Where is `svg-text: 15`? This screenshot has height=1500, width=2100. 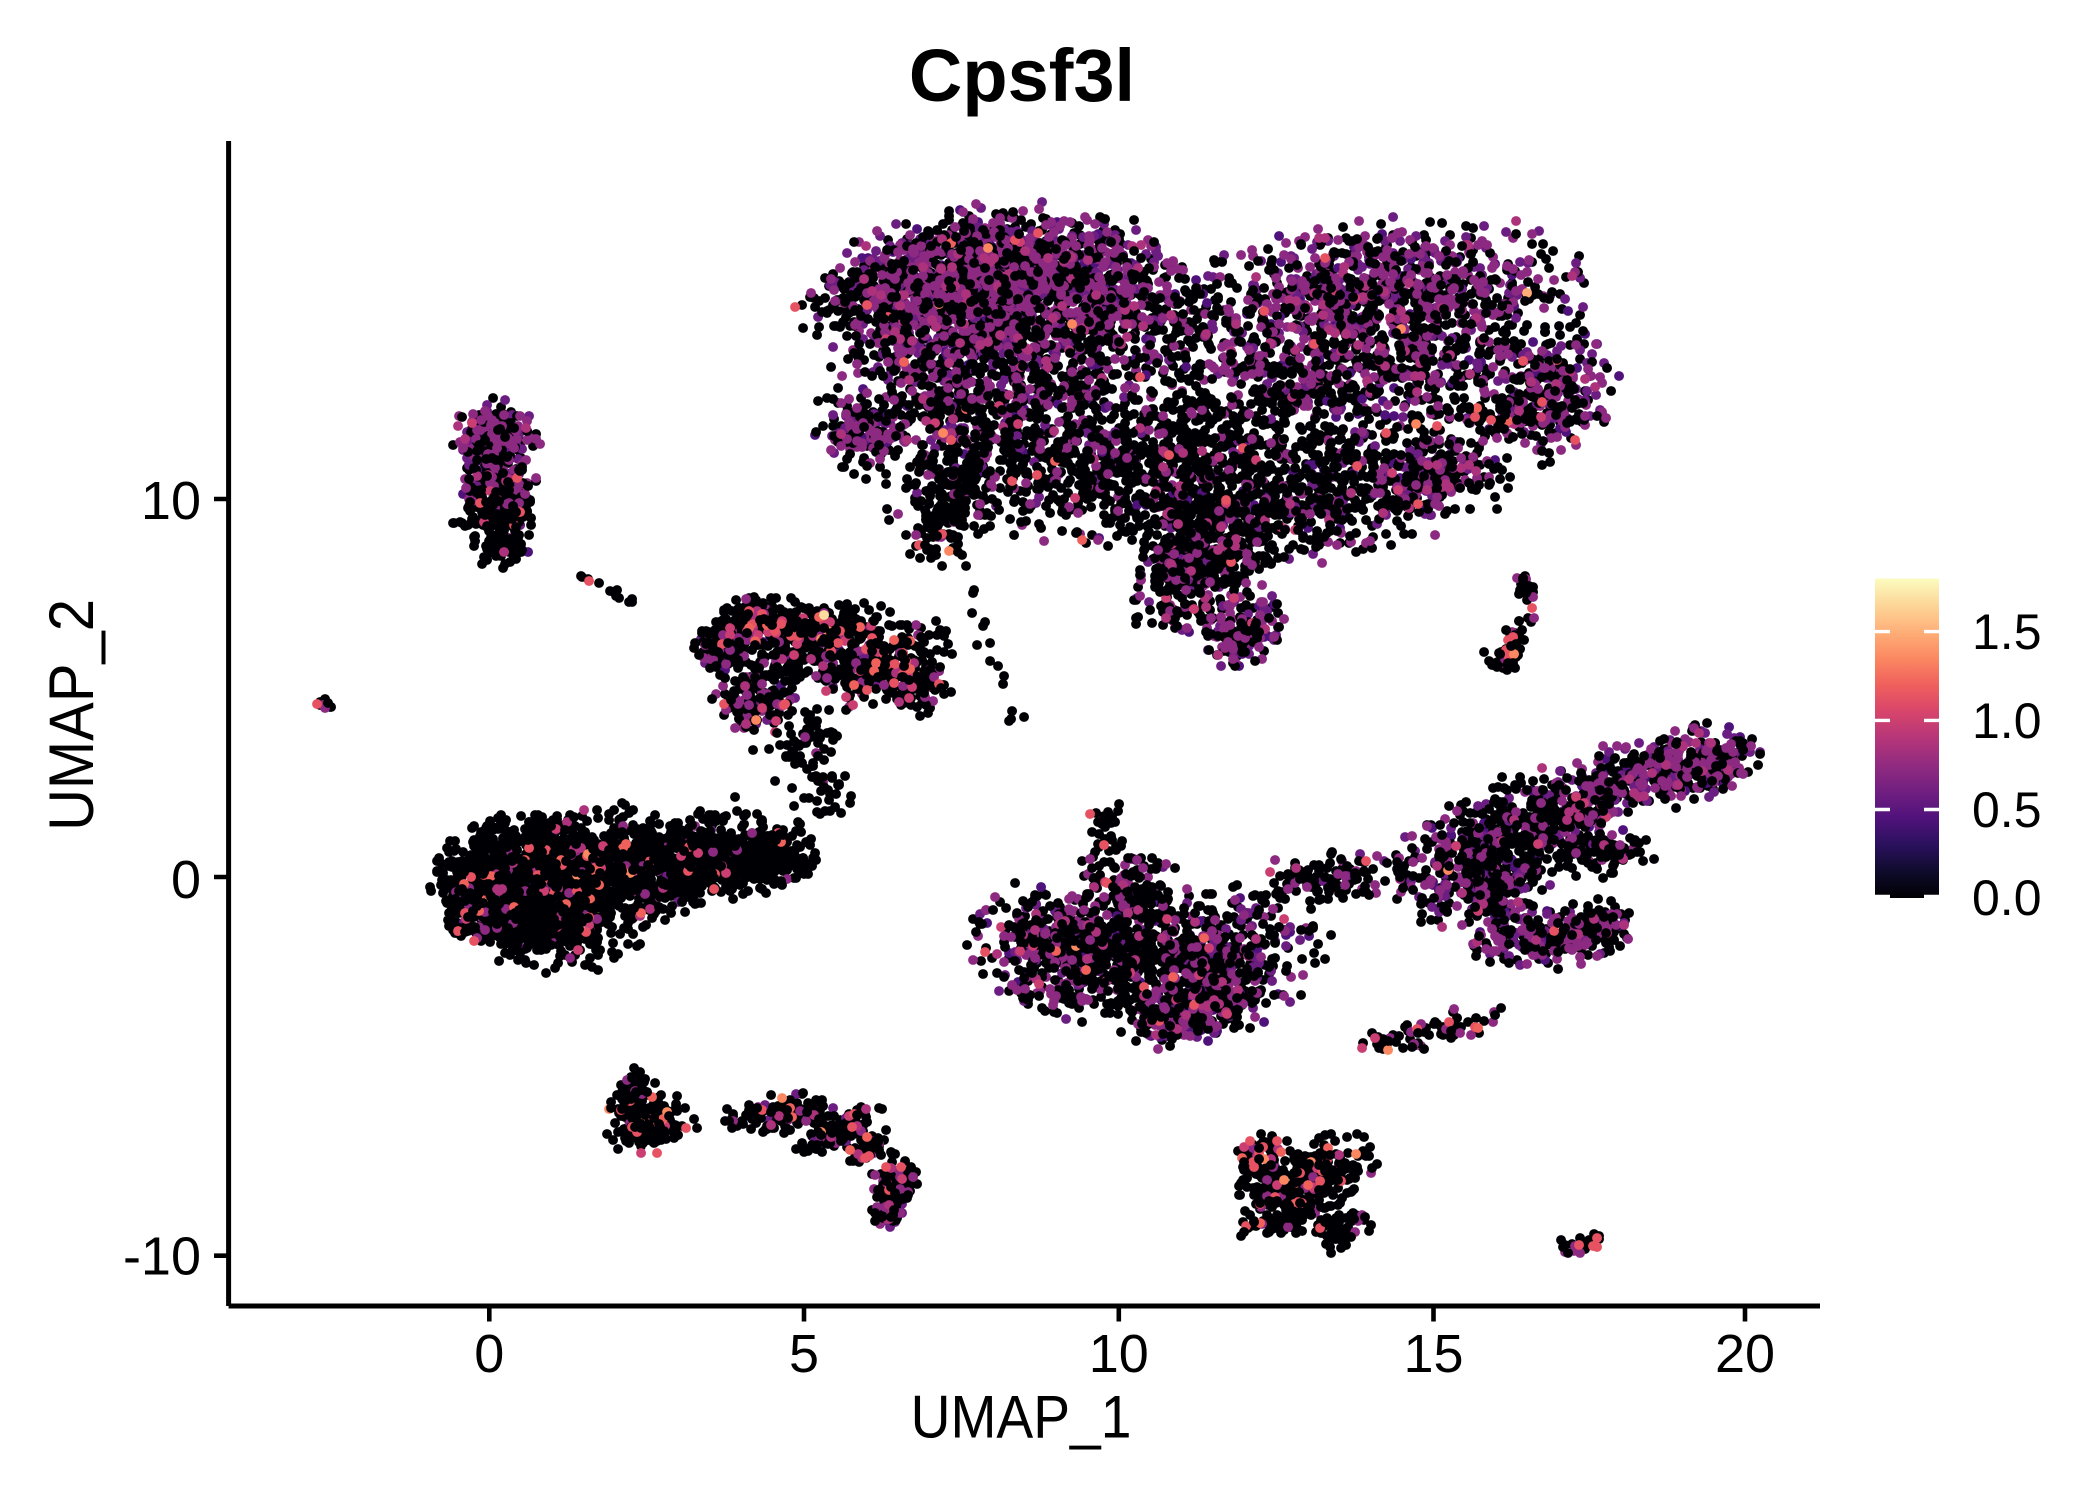
svg-text: 15 is located at coordinates (1433, 1354).